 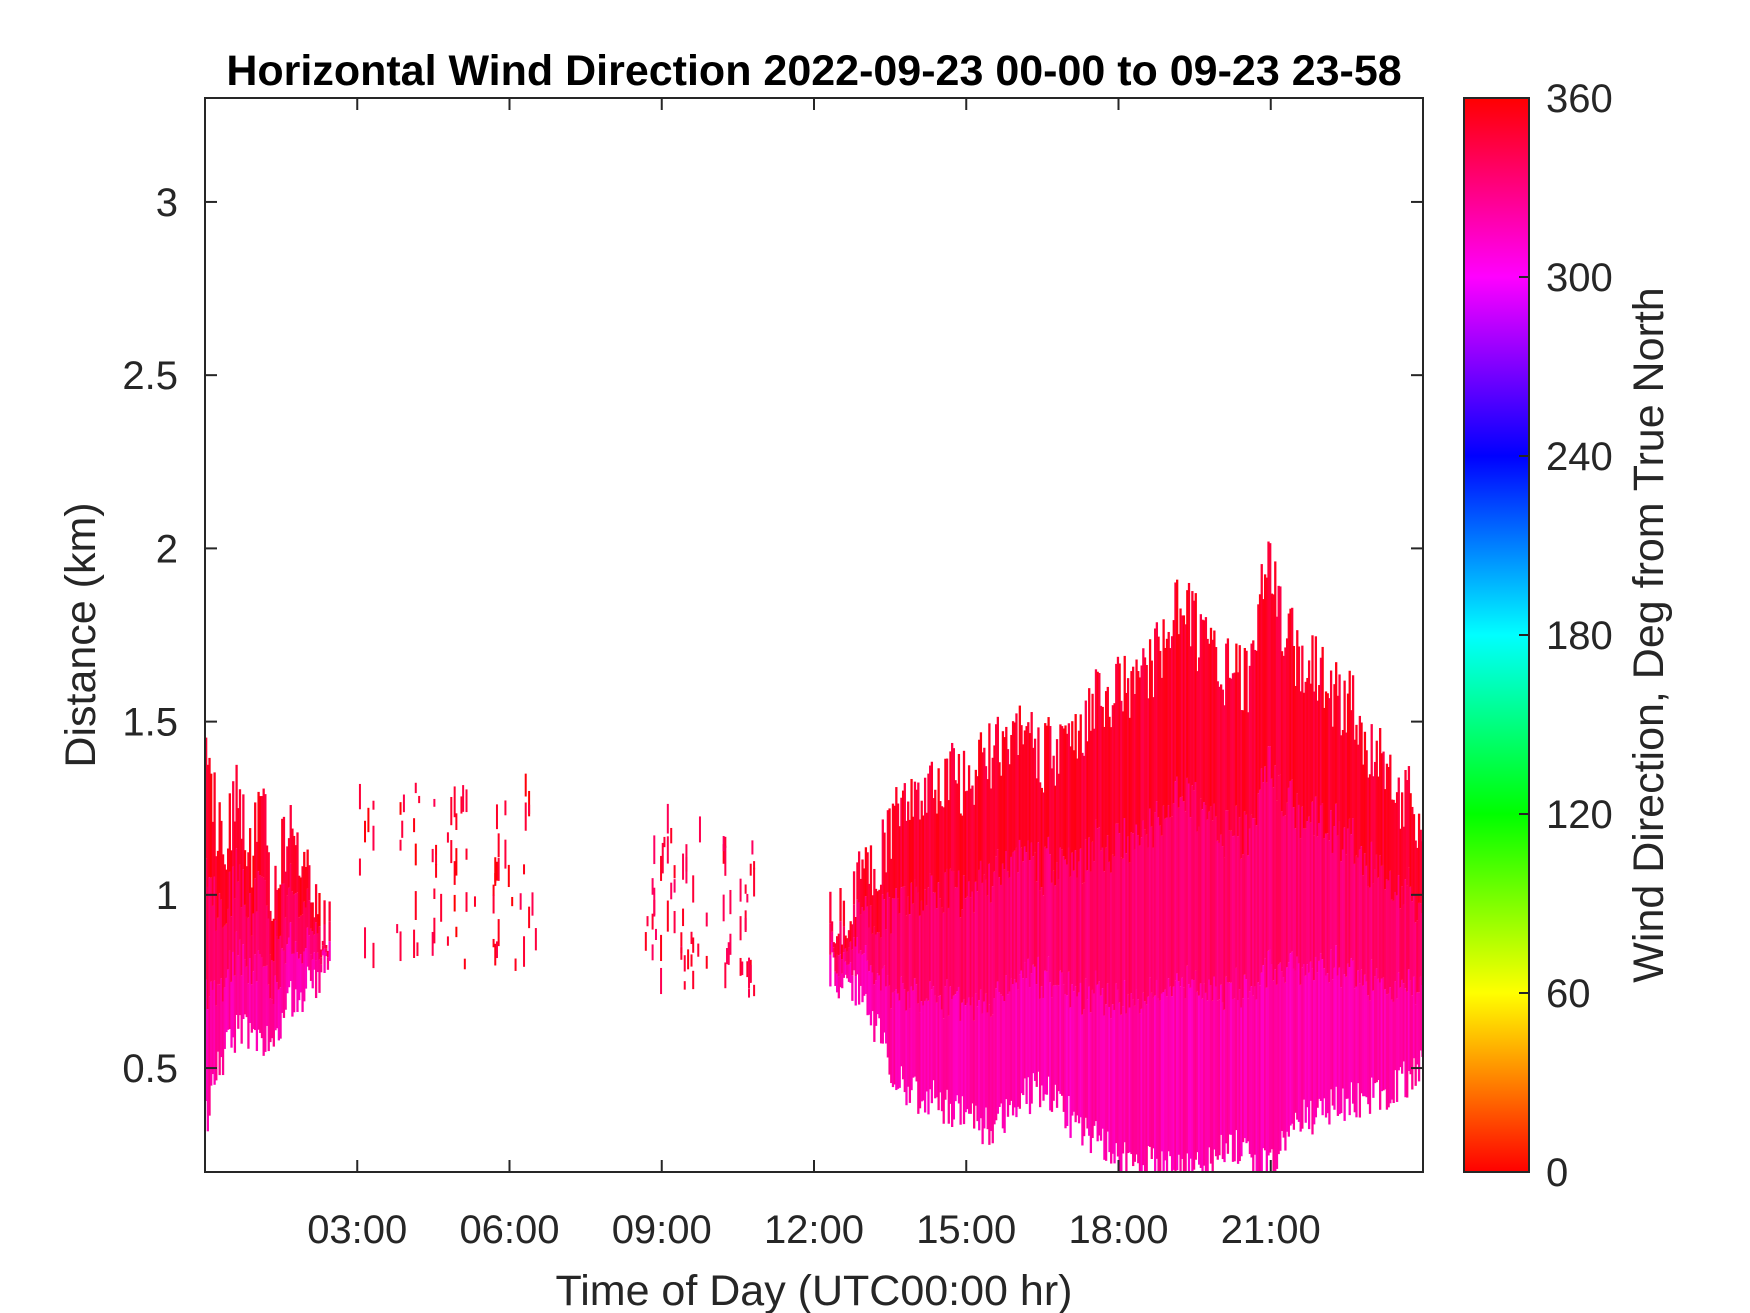 I want to click on y-axis-label: Distance (km), so click(x=81, y=634).